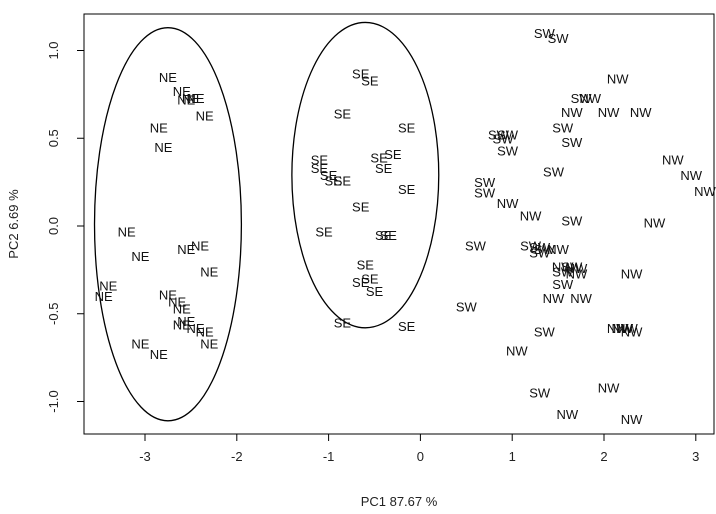 Image resolution: width=716 pixels, height=514 pixels. Describe the element at coordinates (695, 456) in the screenshot. I see `x-tick-label: 3` at that location.